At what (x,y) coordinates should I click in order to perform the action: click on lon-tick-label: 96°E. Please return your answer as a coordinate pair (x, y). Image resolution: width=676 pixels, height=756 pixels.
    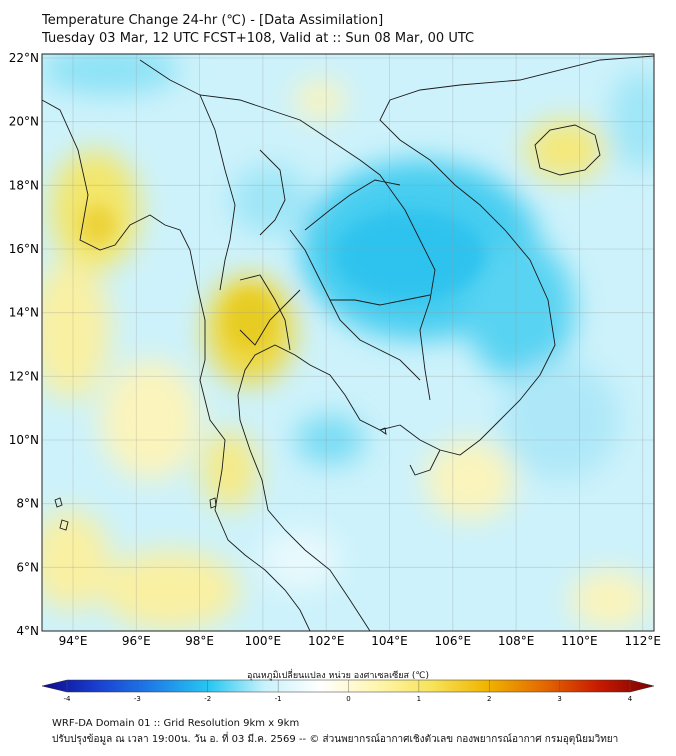
    Looking at the image, I should click on (136, 641).